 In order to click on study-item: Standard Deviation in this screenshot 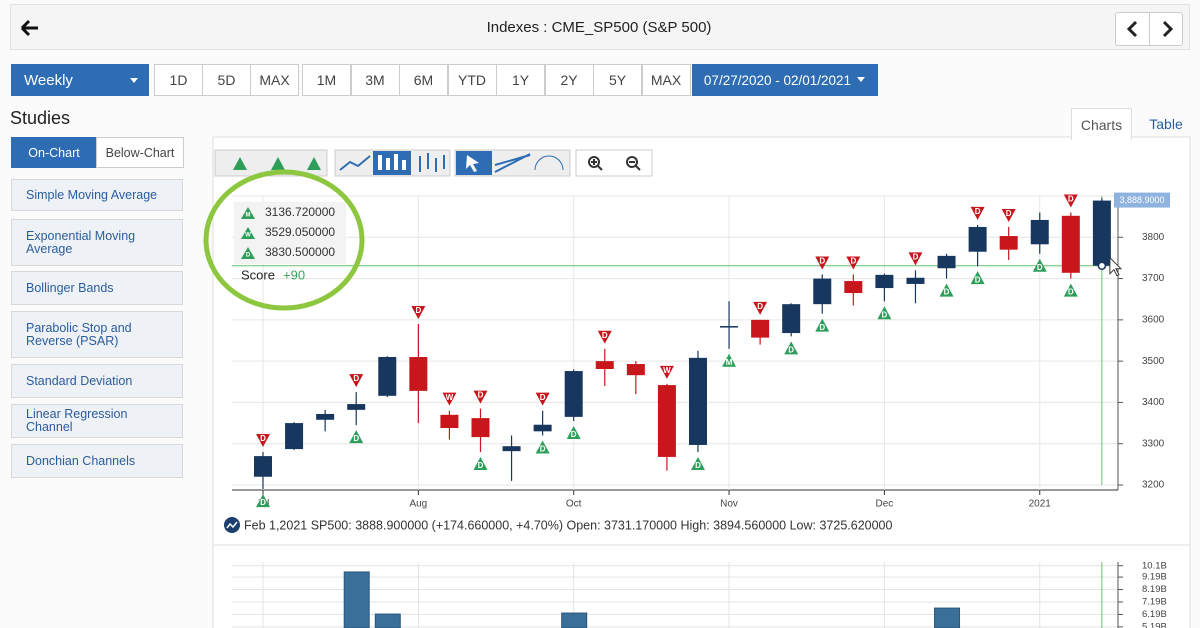, I will do `click(97, 381)`.